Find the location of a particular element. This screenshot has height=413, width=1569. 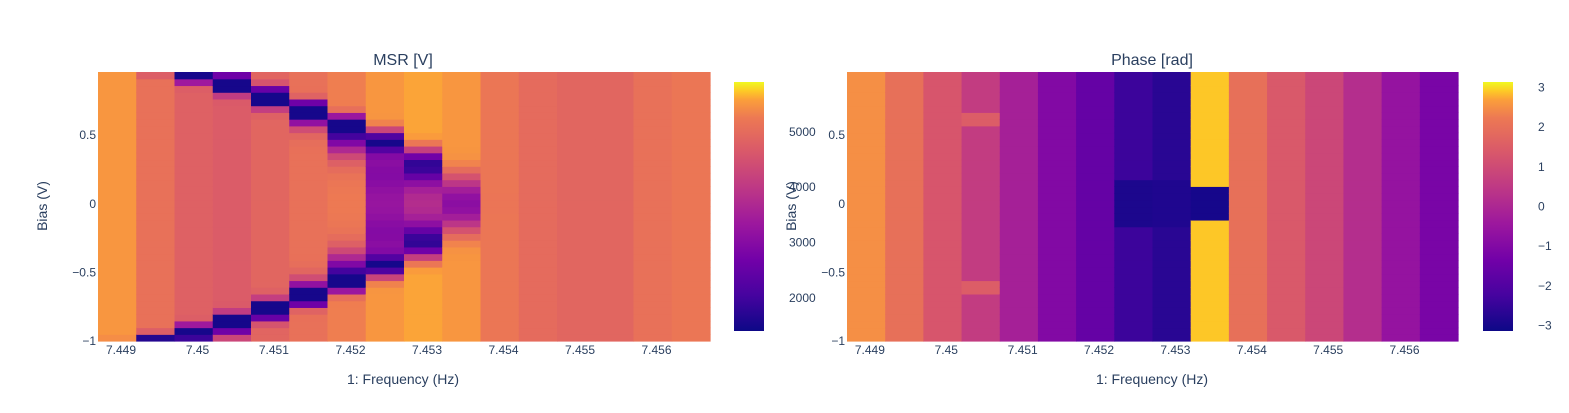

x-tick-label: 7.451 is located at coordinates (274, 350).